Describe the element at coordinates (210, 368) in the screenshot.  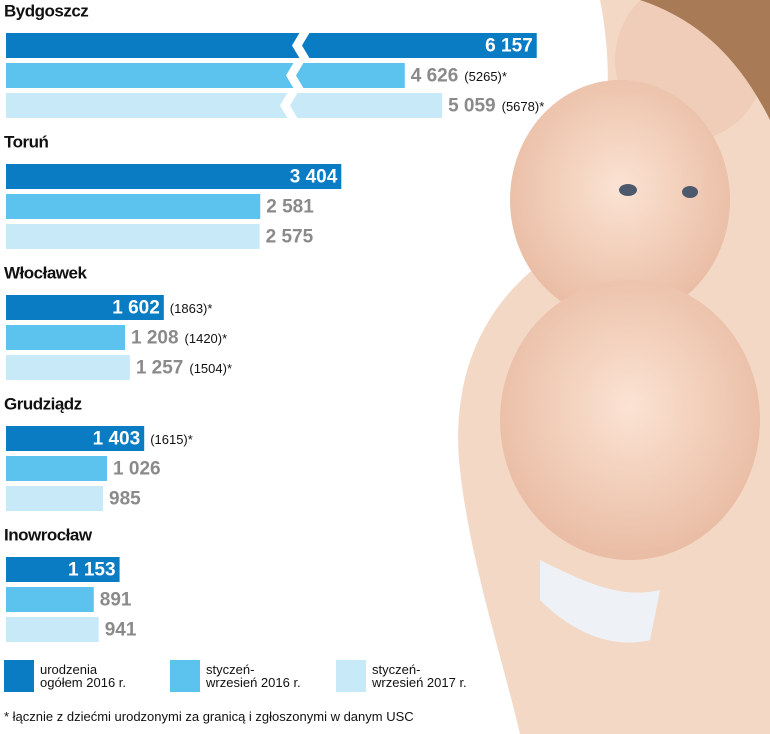
I see `value-note: (1504)*` at that location.